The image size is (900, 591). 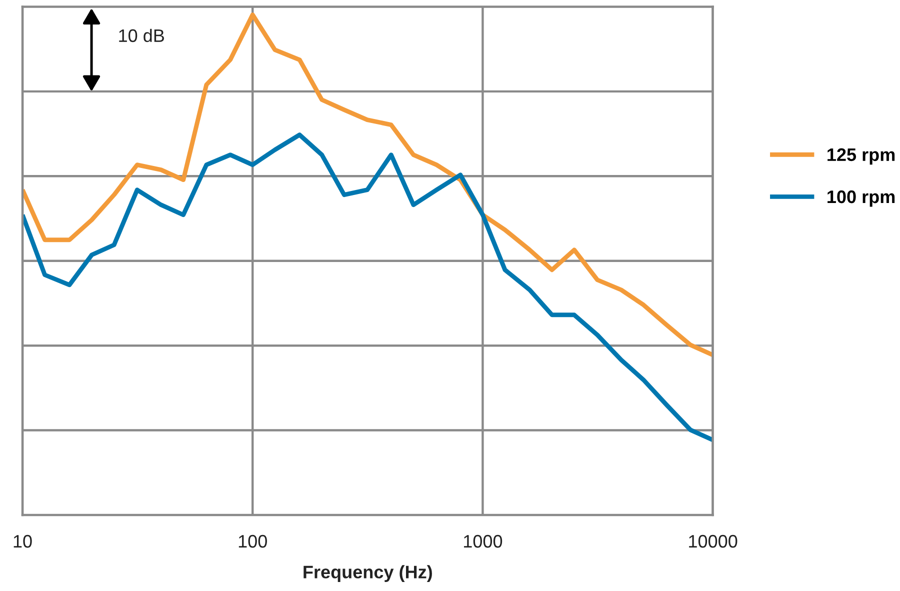 I want to click on legend-label: 100 rpm, so click(x=861, y=198).